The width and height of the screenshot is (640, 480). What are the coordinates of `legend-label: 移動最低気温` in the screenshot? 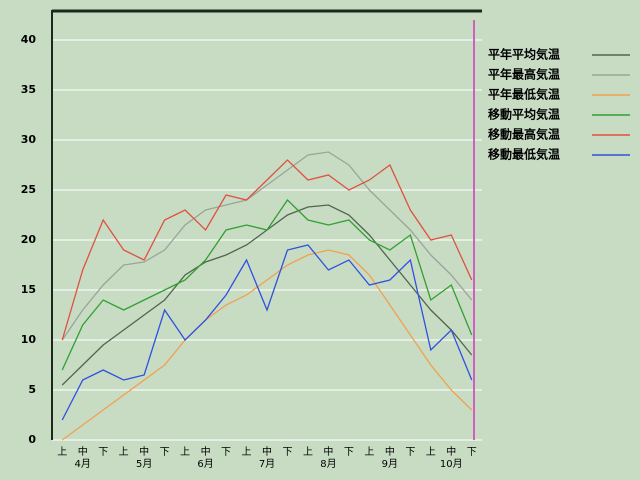 It's located at (524, 154).